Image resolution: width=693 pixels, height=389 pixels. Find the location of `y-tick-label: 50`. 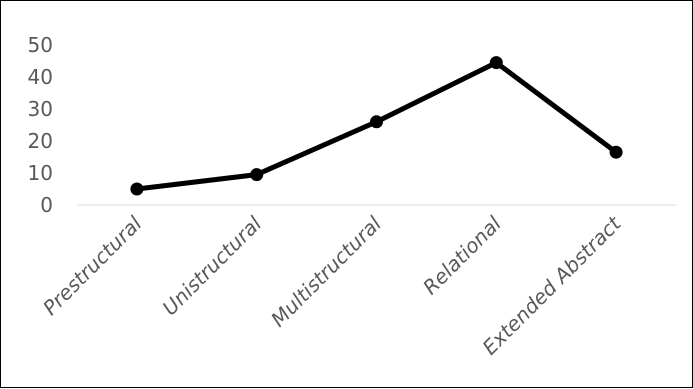

y-tick-label: 50 is located at coordinates (40, 45).